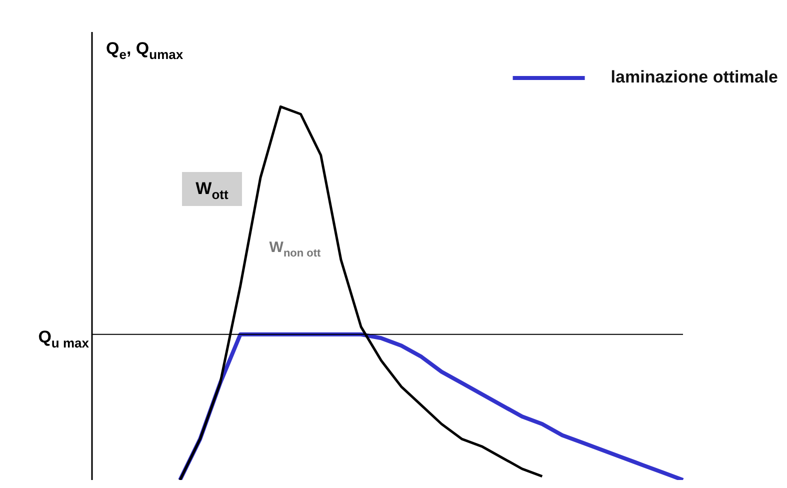 This screenshot has height=488, width=787. Describe the element at coordinates (694, 77) in the screenshot. I see `legend-label: laminazione ottimale` at that location.